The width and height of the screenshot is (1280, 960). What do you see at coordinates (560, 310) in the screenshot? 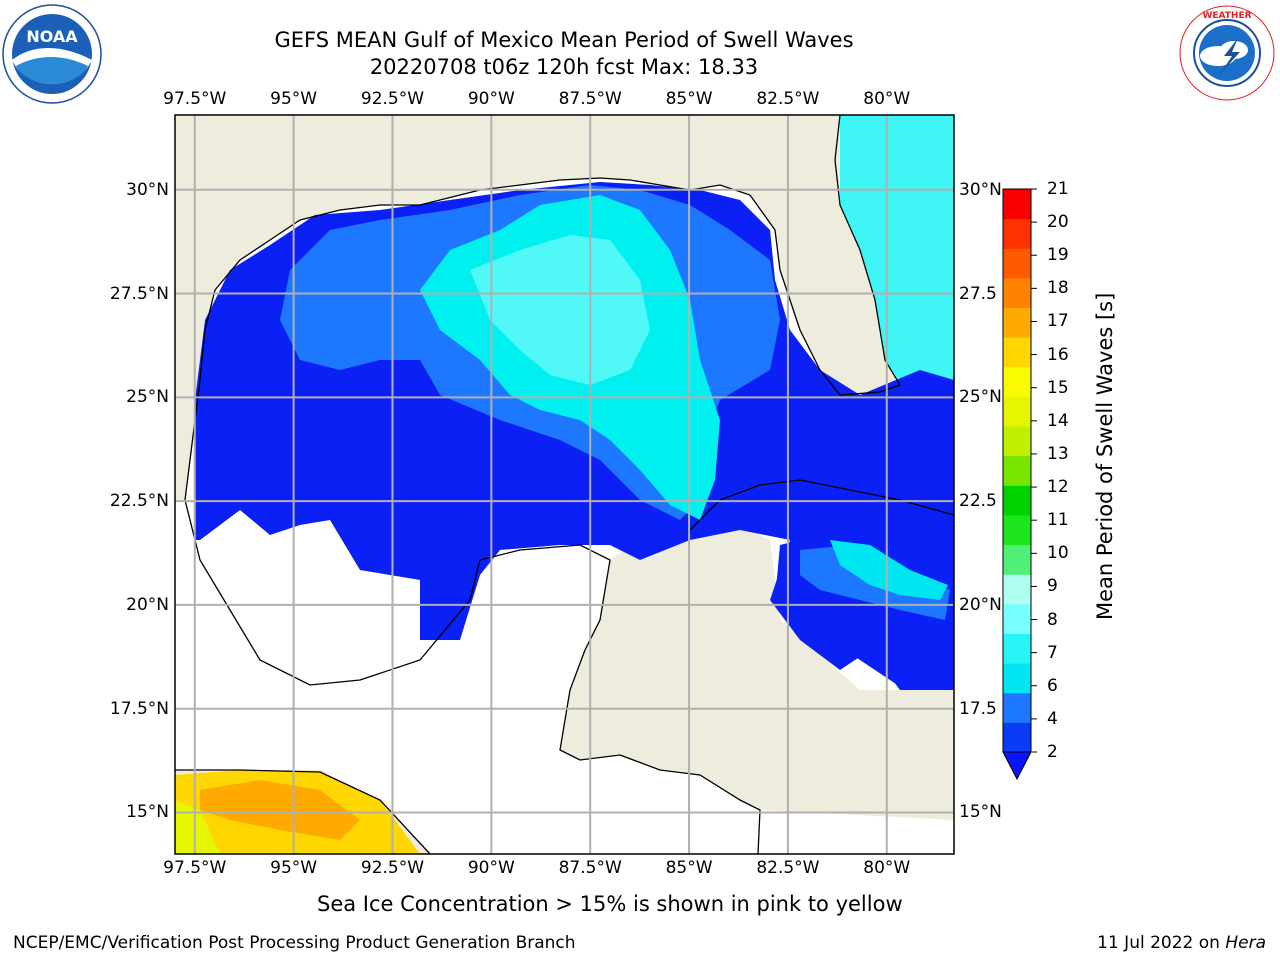
I see `swell-band-7s` at bounding box center [560, 310].